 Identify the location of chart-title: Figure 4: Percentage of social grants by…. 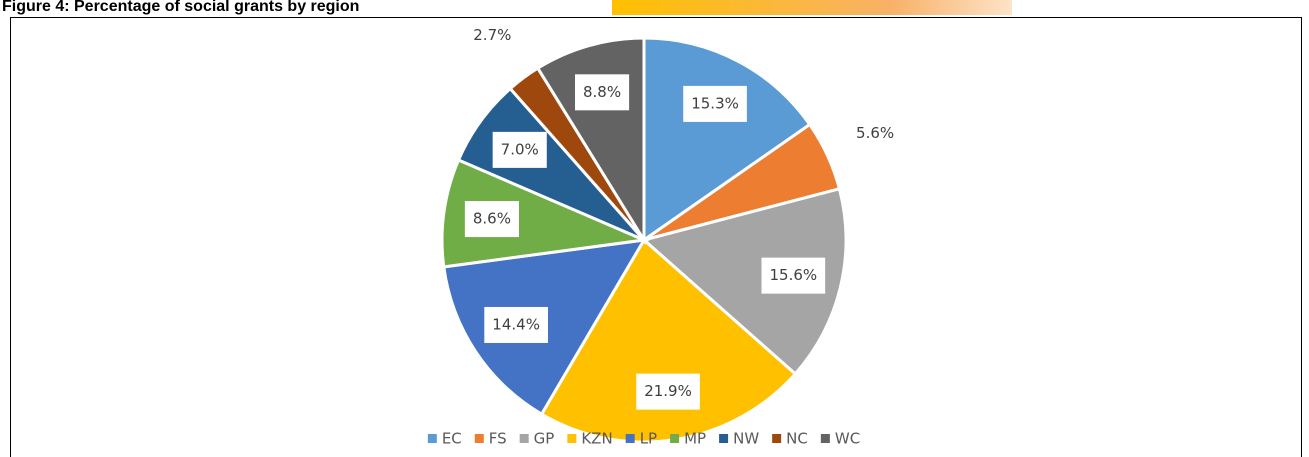
(180, 7).